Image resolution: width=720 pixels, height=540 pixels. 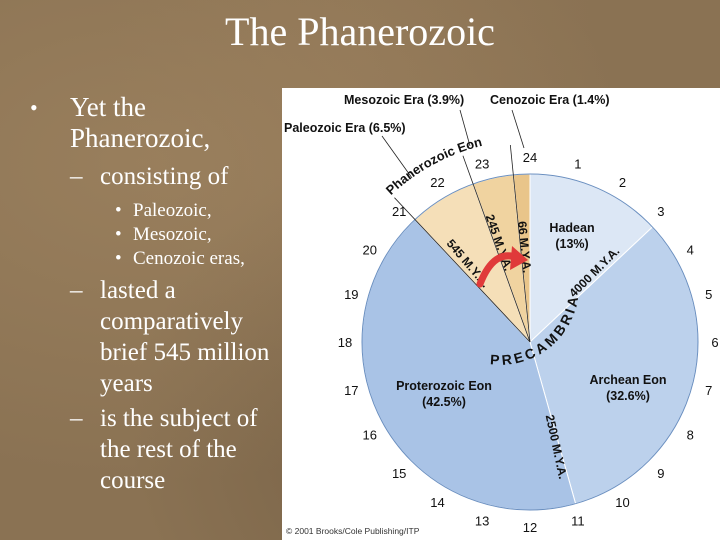 What do you see at coordinates (708, 390) in the screenshot?
I see `clock-number: 7` at bounding box center [708, 390].